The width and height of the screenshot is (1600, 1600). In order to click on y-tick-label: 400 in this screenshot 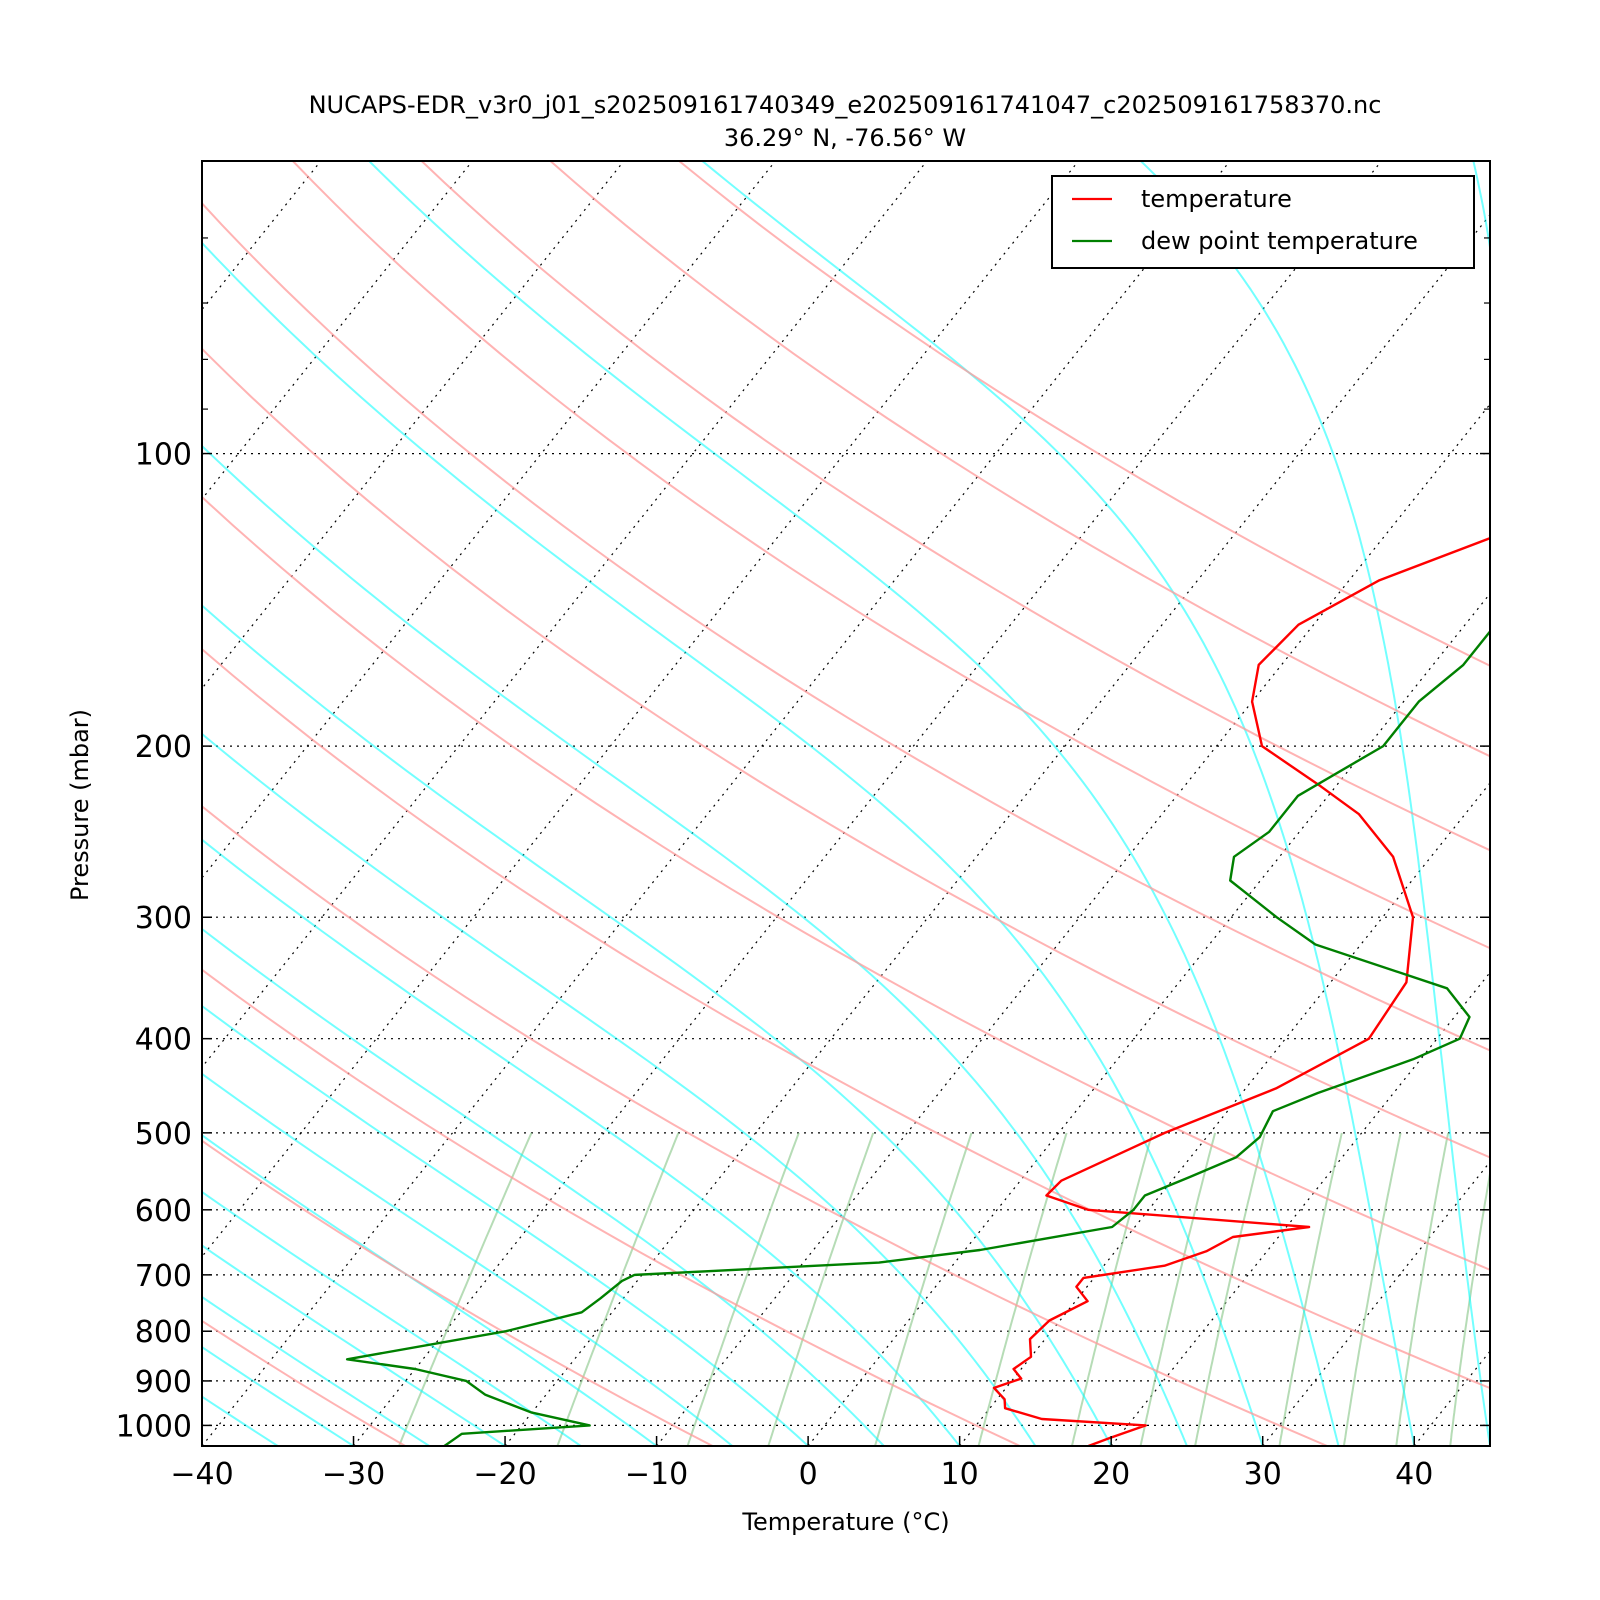, I will do `click(163, 1040)`.